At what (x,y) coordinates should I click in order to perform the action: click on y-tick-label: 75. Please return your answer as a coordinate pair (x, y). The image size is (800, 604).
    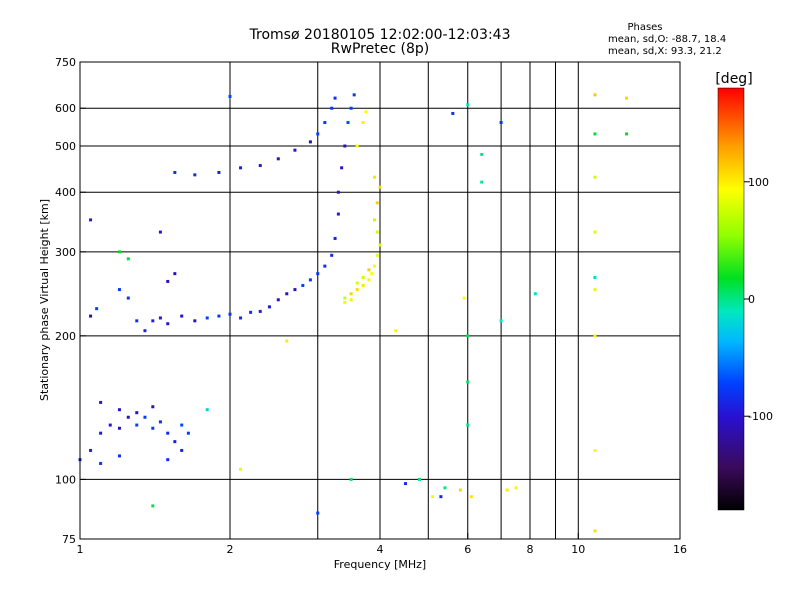
    Looking at the image, I should click on (69, 539).